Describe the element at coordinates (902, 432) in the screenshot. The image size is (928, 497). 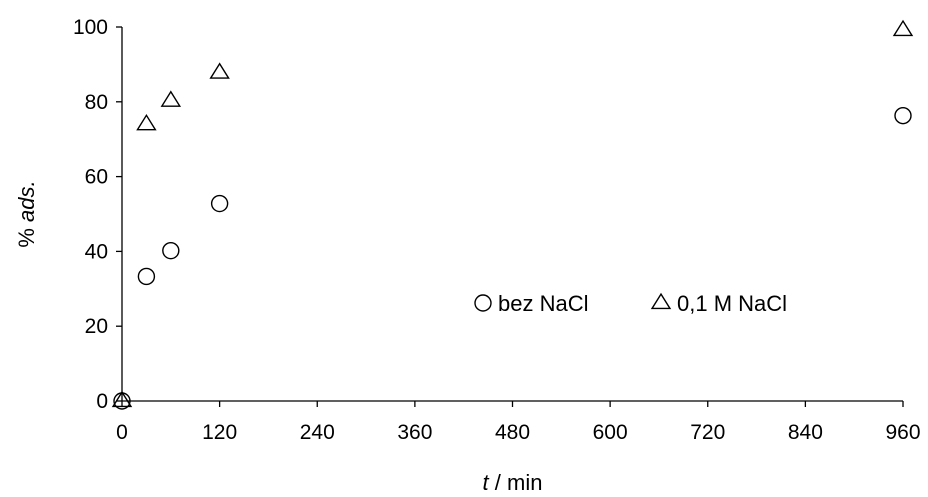
I see `x-tick-label: 960` at that location.